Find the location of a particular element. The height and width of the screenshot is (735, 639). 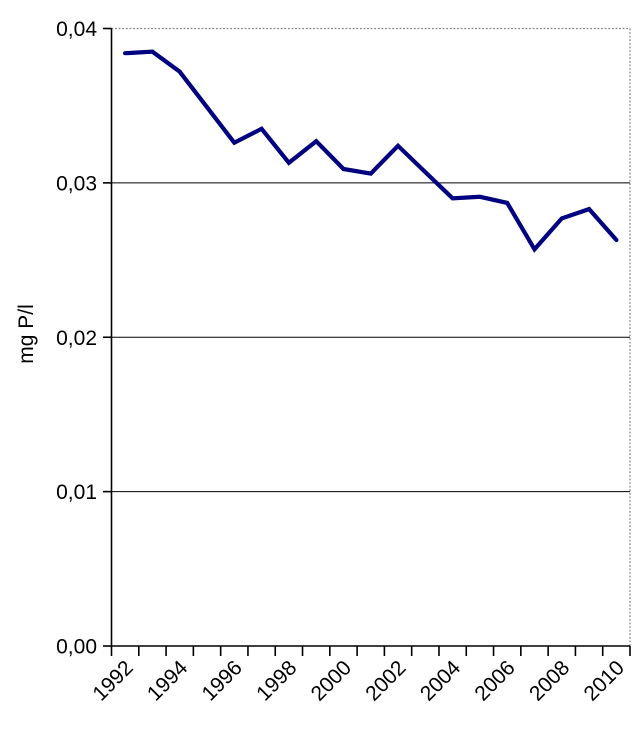

x-tick-label: 2006 is located at coordinates (494, 680).